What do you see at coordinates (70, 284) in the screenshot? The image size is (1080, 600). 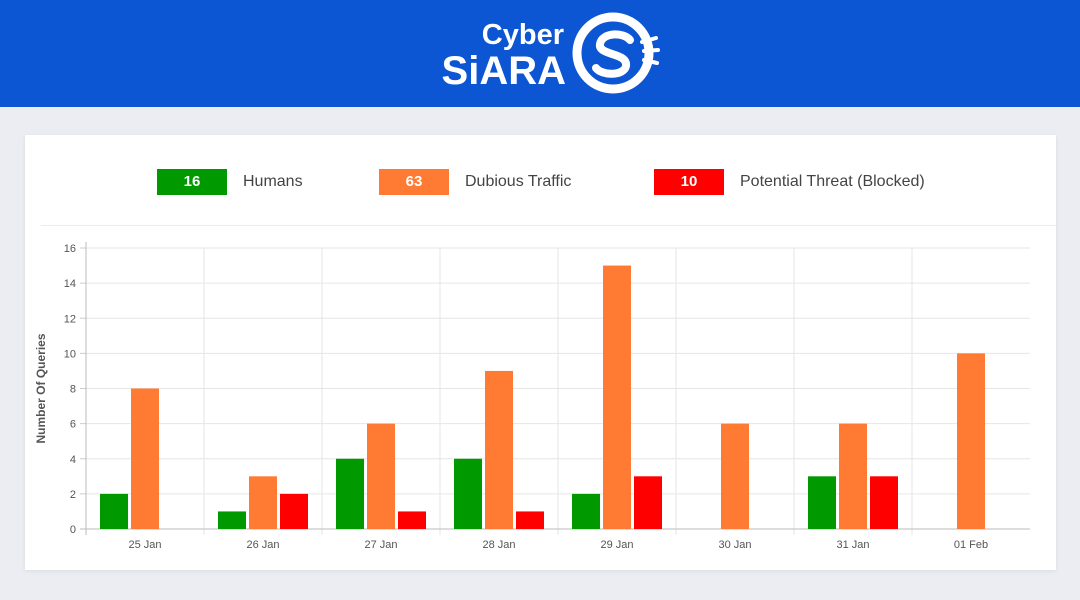 I see `y-tick-label: 14` at bounding box center [70, 284].